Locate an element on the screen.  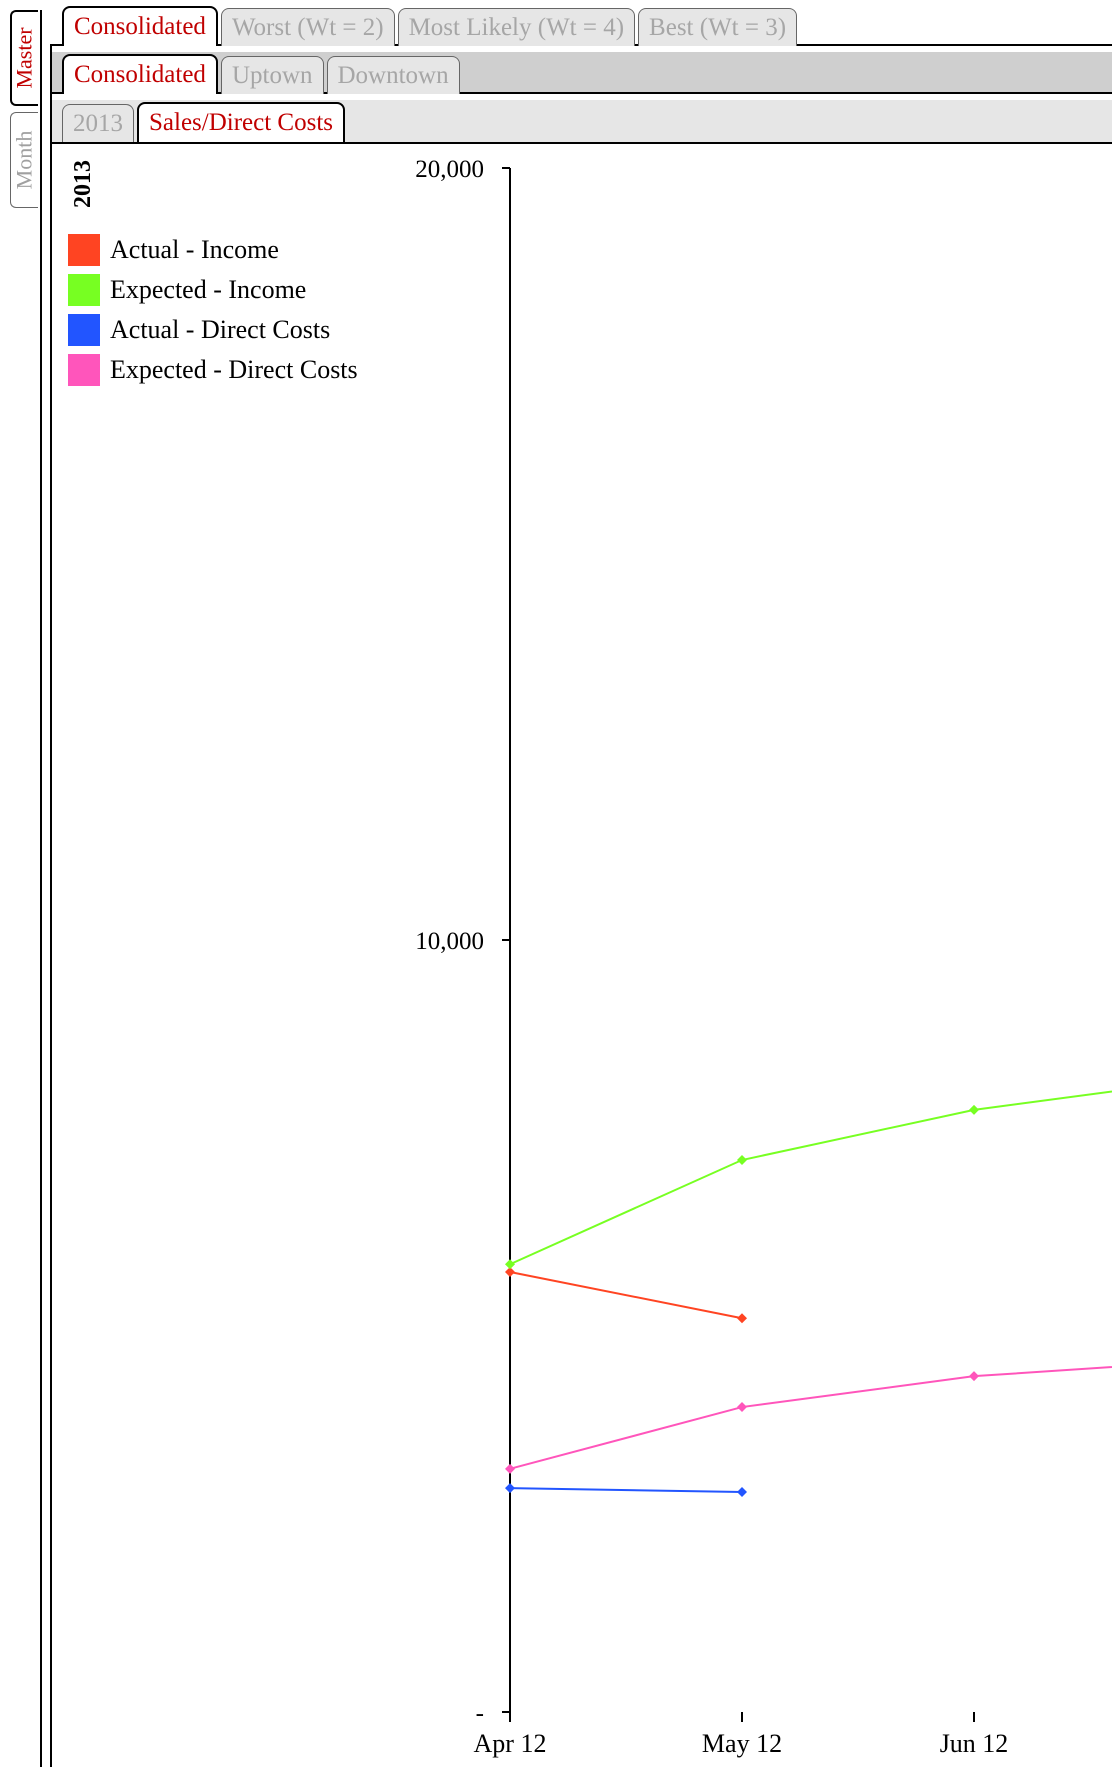
legend-item: Actual - Direct Costs is located at coordinates (213, 330).